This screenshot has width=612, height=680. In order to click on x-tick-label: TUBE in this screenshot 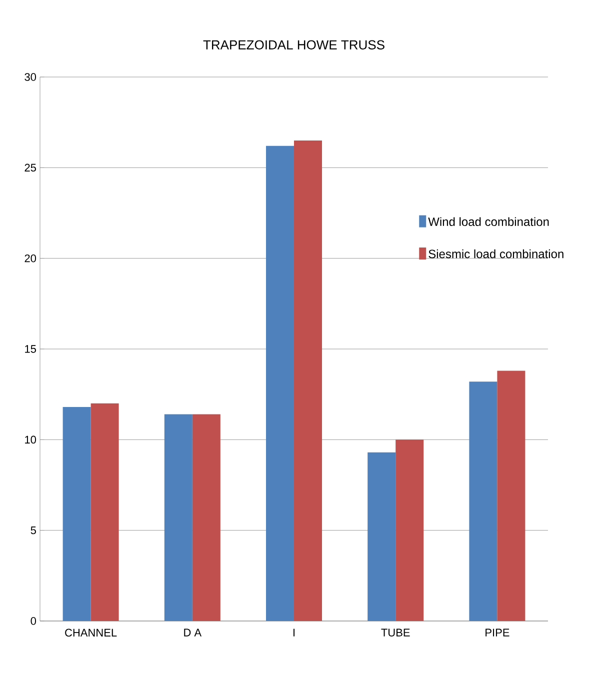, I will do `click(395, 632)`.